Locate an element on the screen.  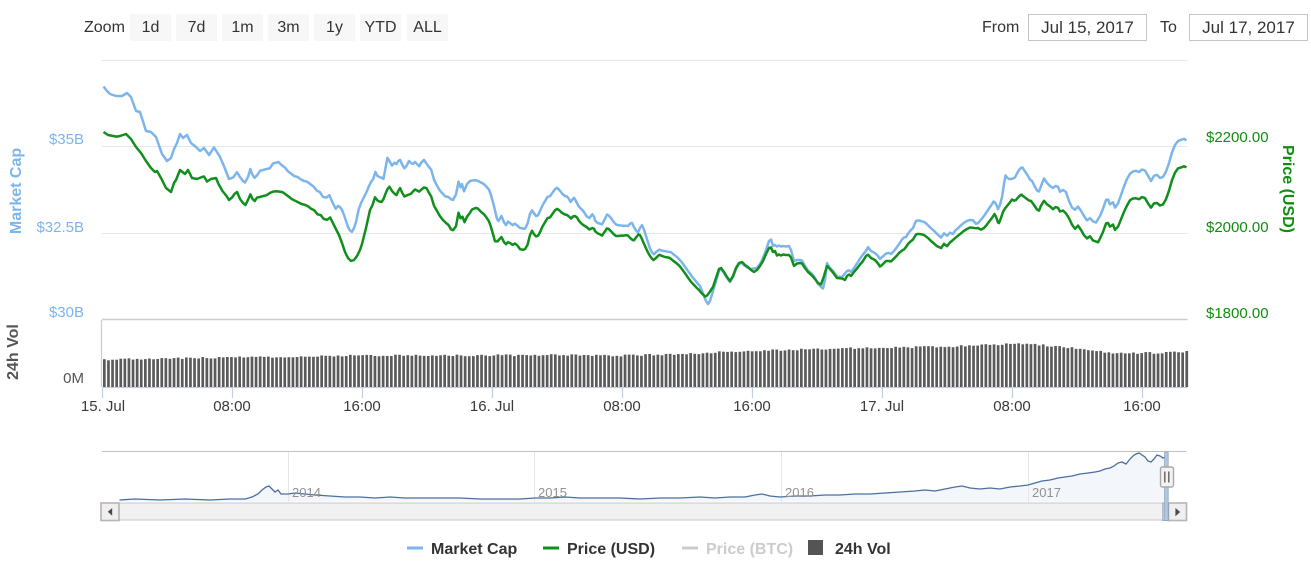
svg-text: $2000.00 is located at coordinates (1237, 227).